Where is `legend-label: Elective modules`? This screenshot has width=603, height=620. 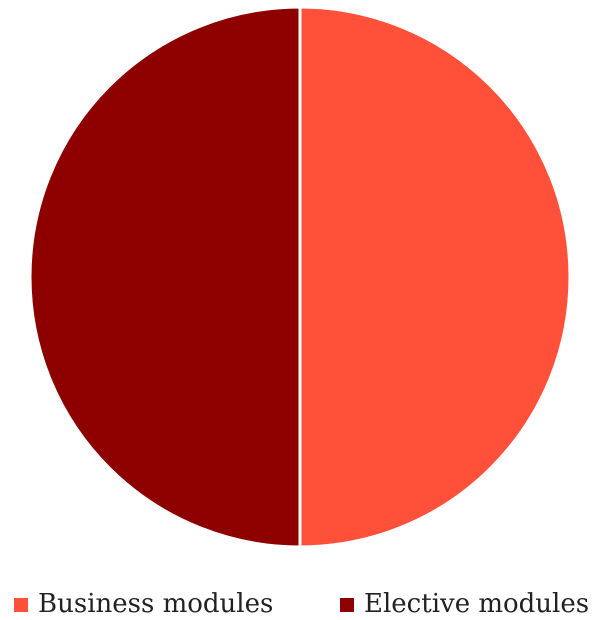 legend-label: Elective modules is located at coordinates (476, 604).